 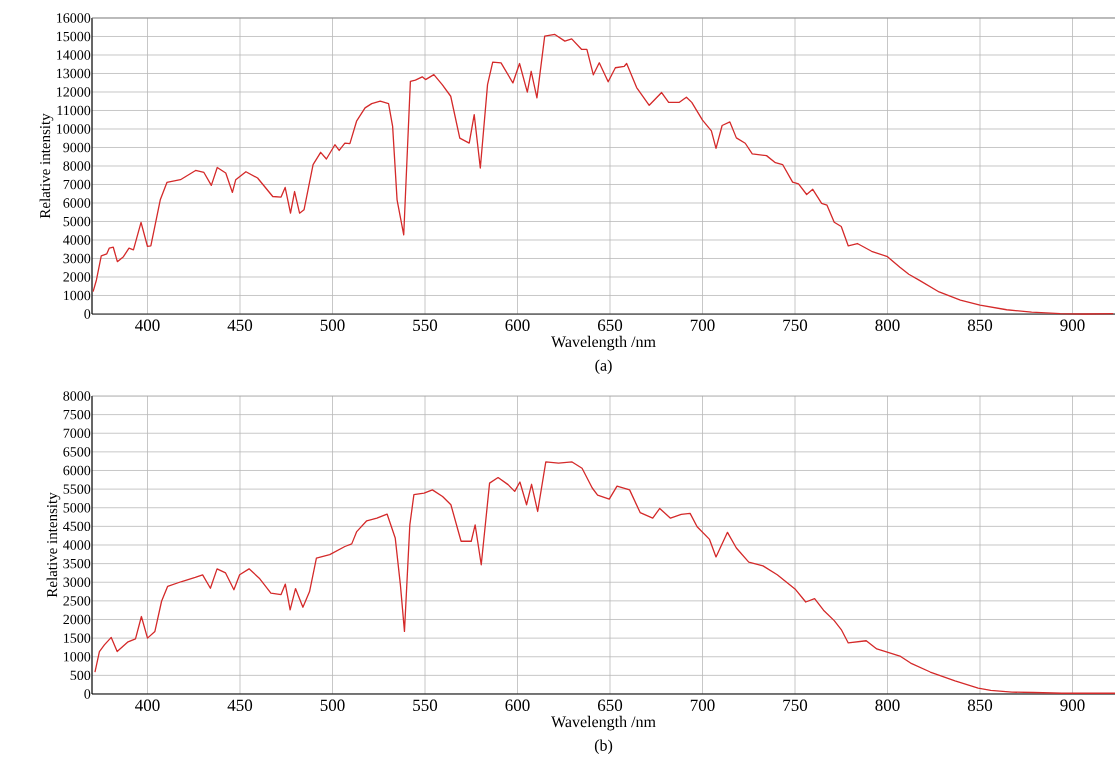 What do you see at coordinates (74, 129) in the screenshot?
I see `y-tick-label: 10000` at bounding box center [74, 129].